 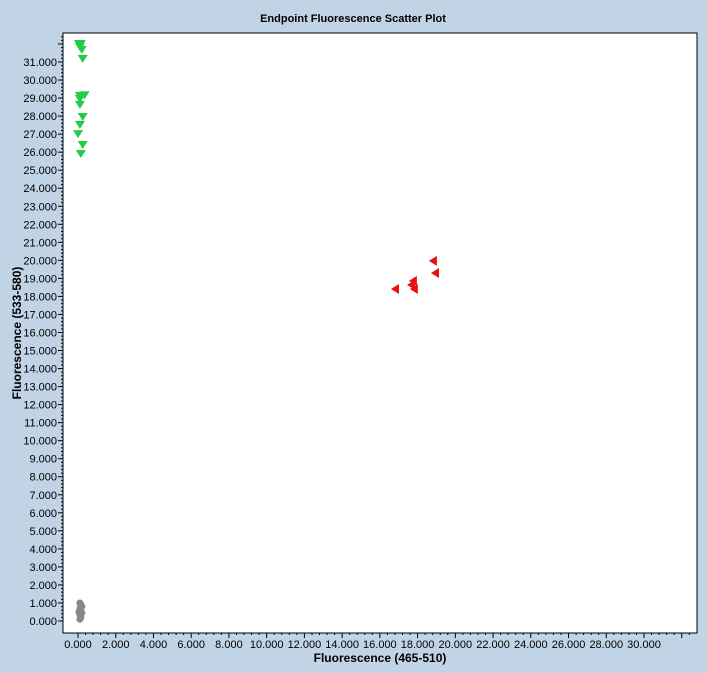 What do you see at coordinates (43, 568) in the screenshot?
I see `y-tick-label: 3.000` at bounding box center [43, 568].